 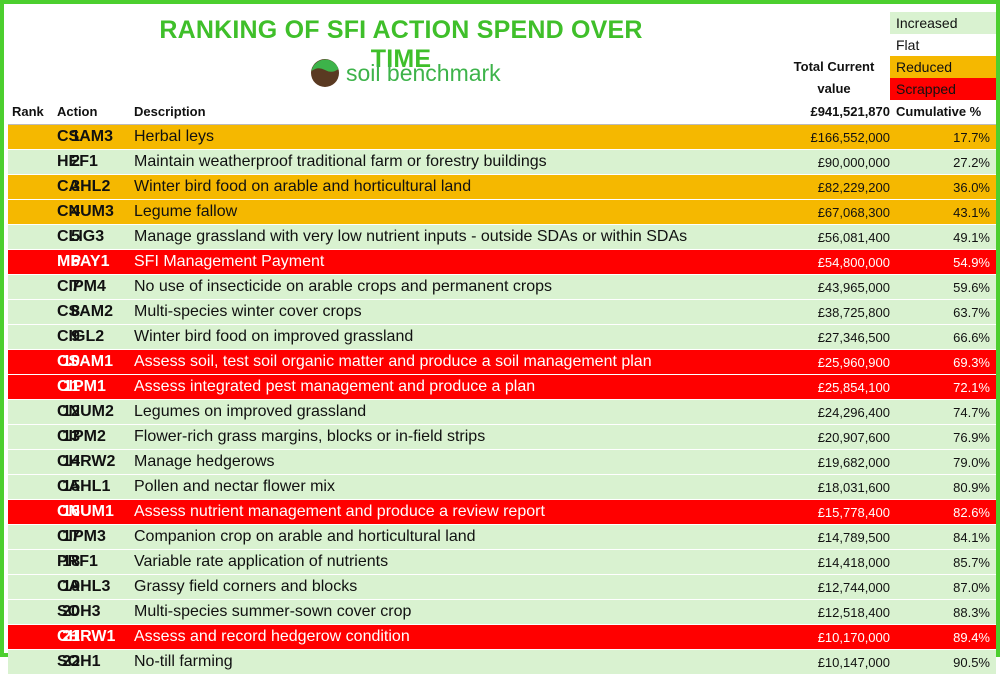 What do you see at coordinates (86, 636) in the screenshot?
I see `action-code-cell: CHRW1` at bounding box center [86, 636].